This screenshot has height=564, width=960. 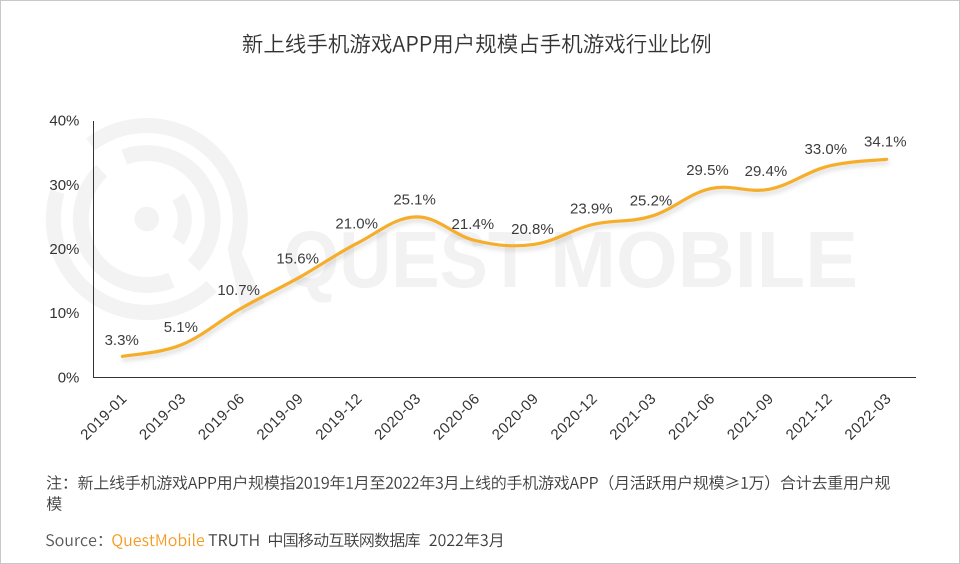 I want to click on svg-text: 23.9%, so click(x=591, y=209).